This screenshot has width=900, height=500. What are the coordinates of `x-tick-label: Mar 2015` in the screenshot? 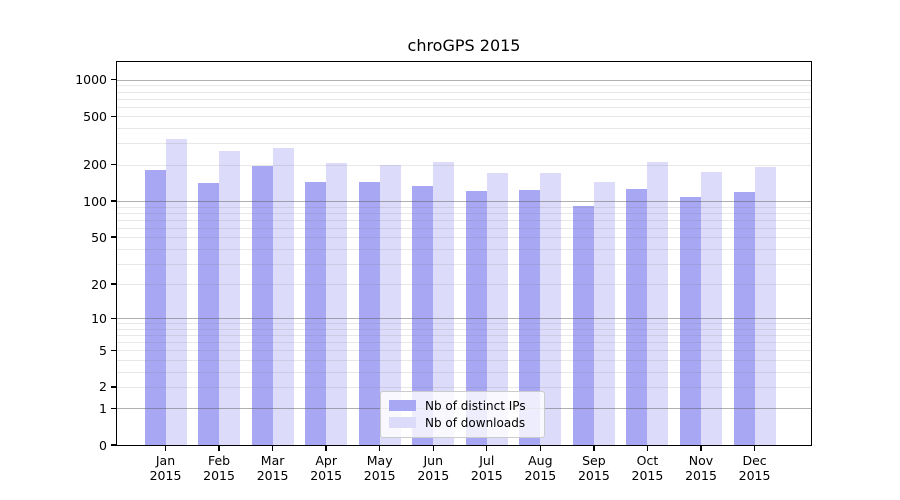 It's located at (273, 468).